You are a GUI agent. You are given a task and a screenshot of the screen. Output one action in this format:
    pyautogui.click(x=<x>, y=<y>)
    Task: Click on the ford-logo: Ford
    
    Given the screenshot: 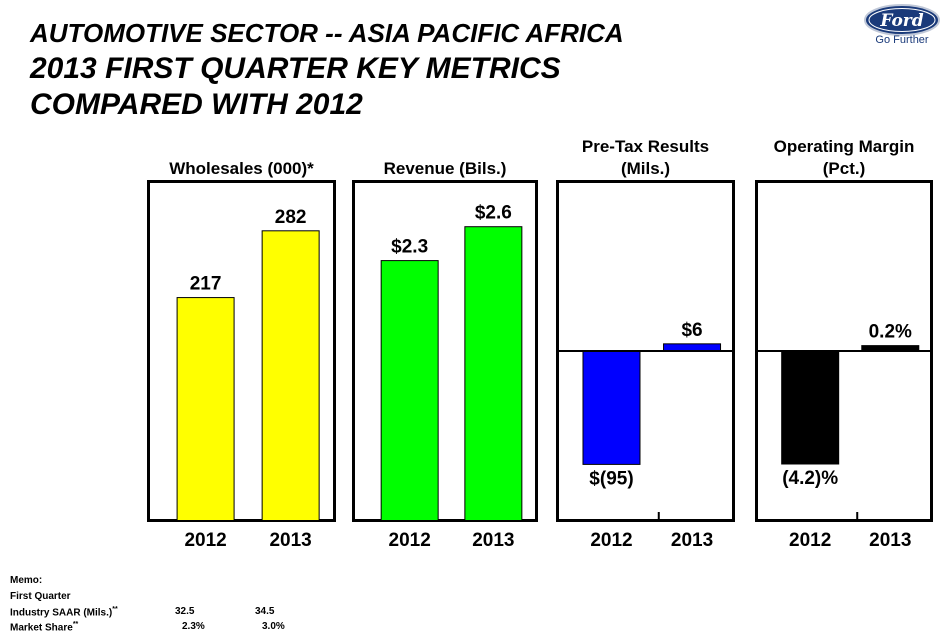 What is the action you would take?
    pyautogui.click(x=902, y=20)
    